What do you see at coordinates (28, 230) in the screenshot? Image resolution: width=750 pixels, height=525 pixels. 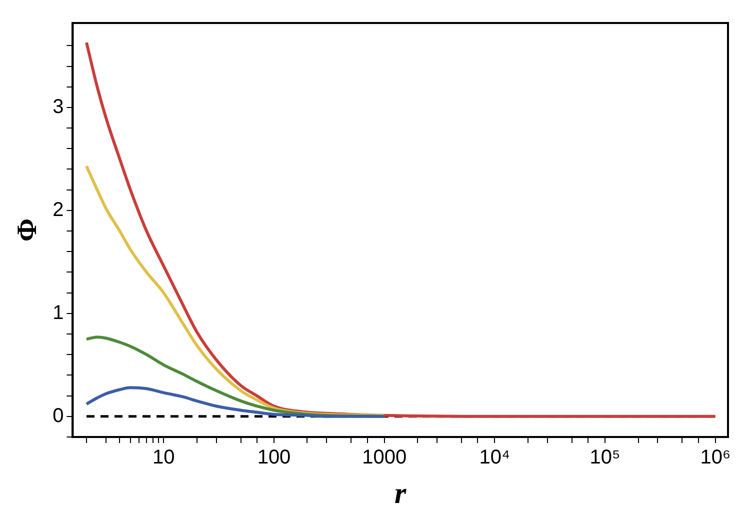 I see `y-axis-title: Φ` at bounding box center [28, 230].